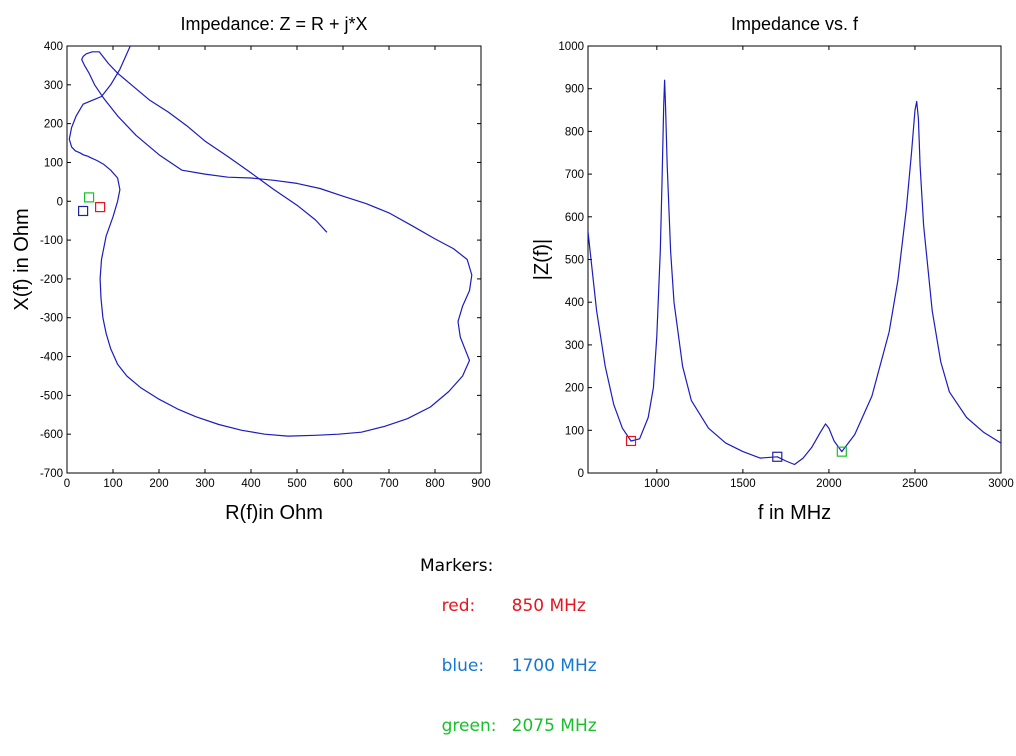  What do you see at coordinates (457, 566) in the screenshot?
I see `markers-legend-title: Markers:` at bounding box center [457, 566].